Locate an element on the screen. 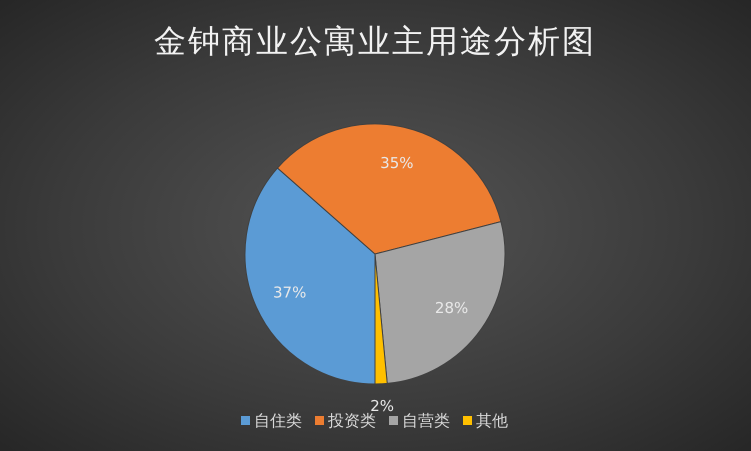  legend-label: 其他 is located at coordinates (492, 420).